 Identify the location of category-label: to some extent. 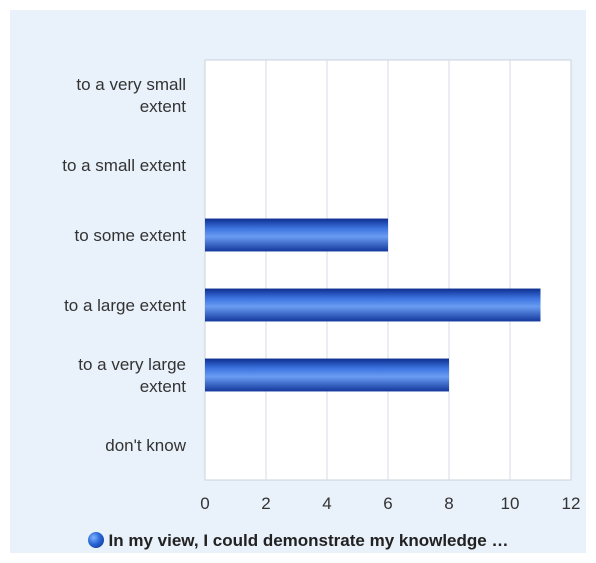
(130, 235).